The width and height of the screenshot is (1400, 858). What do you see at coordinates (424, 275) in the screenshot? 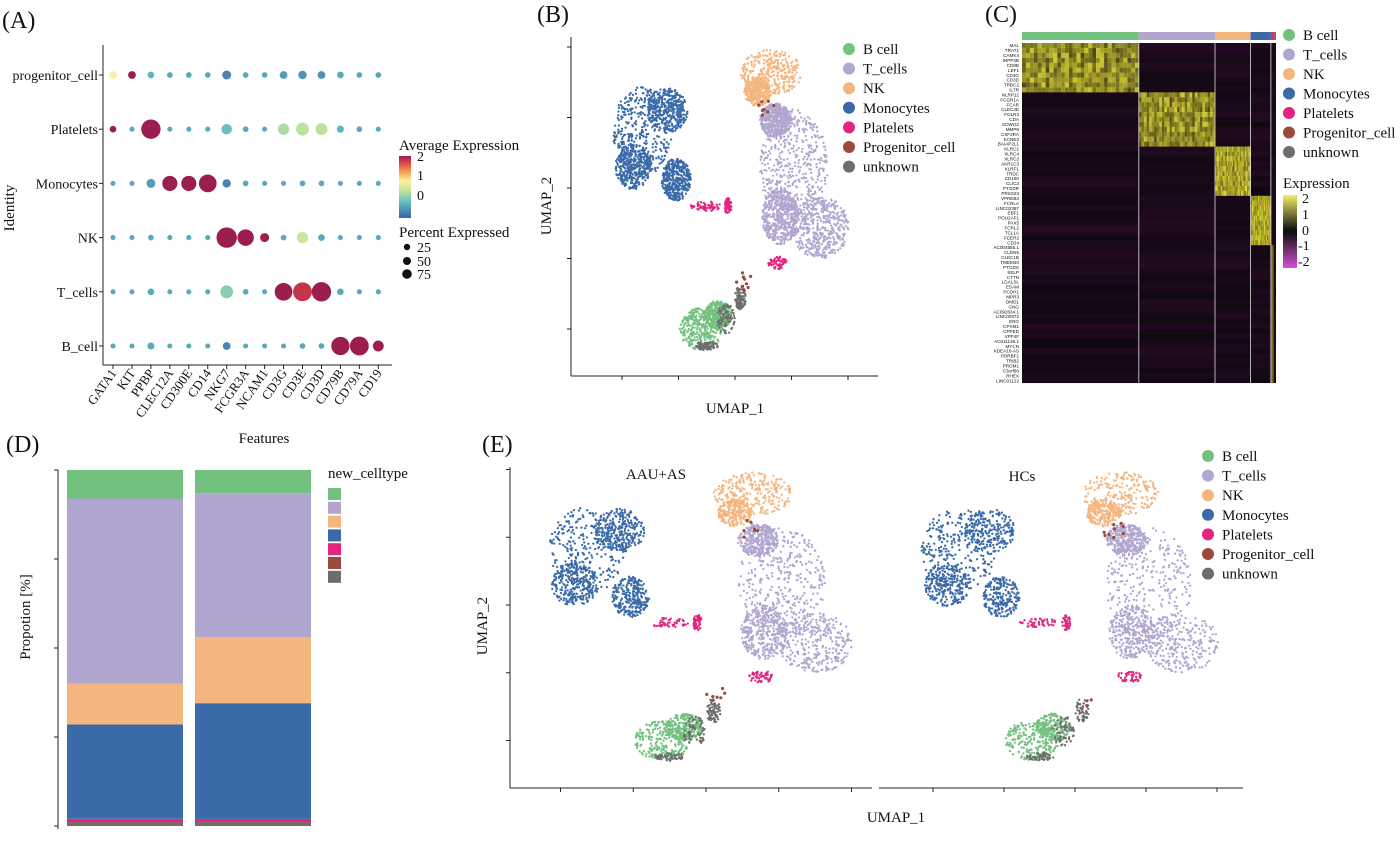
I see `percent-legend-tick: 75` at bounding box center [424, 275].